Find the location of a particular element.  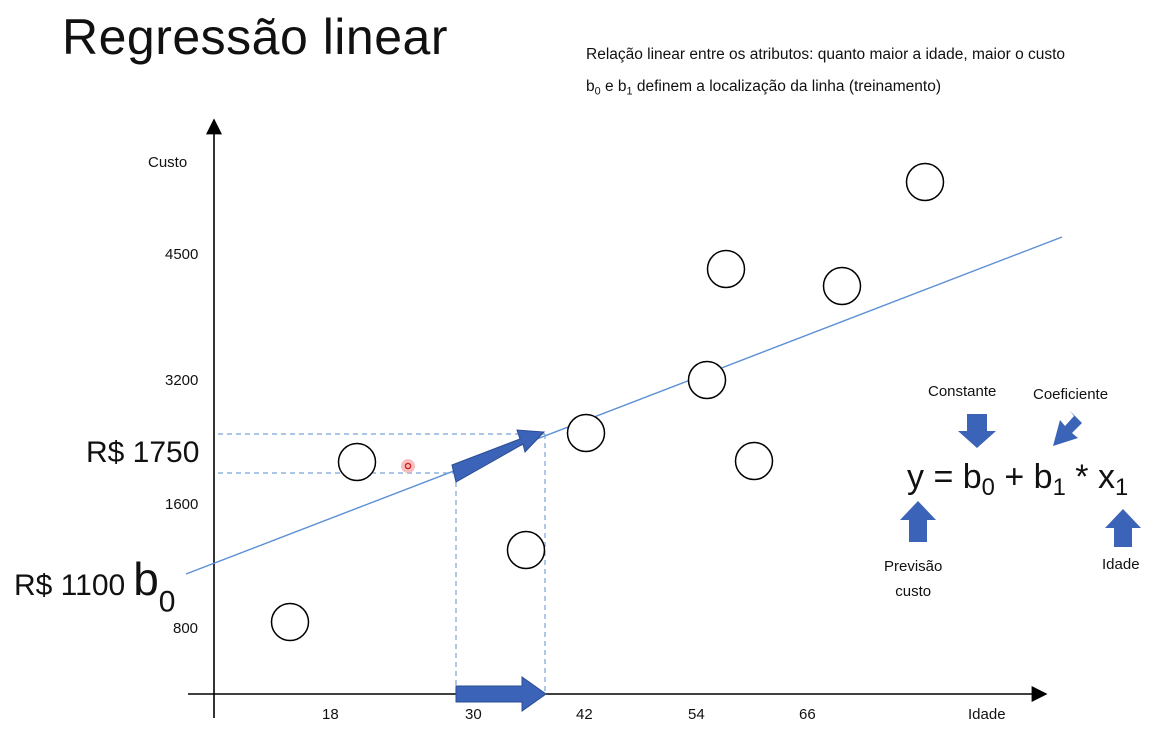

x-tick-label: 66 is located at coordinates (807, 714).